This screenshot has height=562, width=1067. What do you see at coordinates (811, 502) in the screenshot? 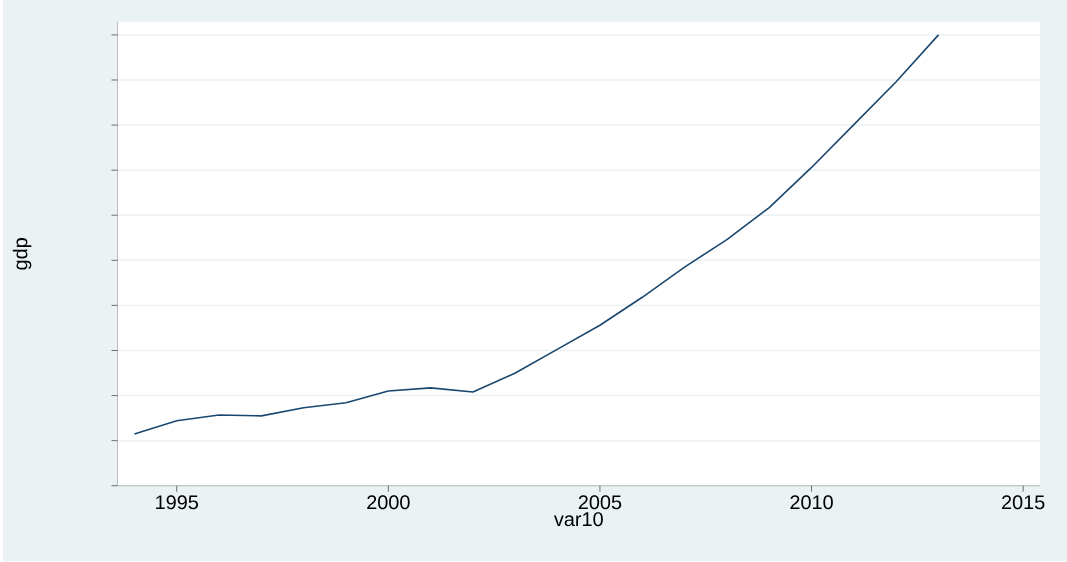
I see `x-tick-label: 2010` at bounding box center [811, 502].